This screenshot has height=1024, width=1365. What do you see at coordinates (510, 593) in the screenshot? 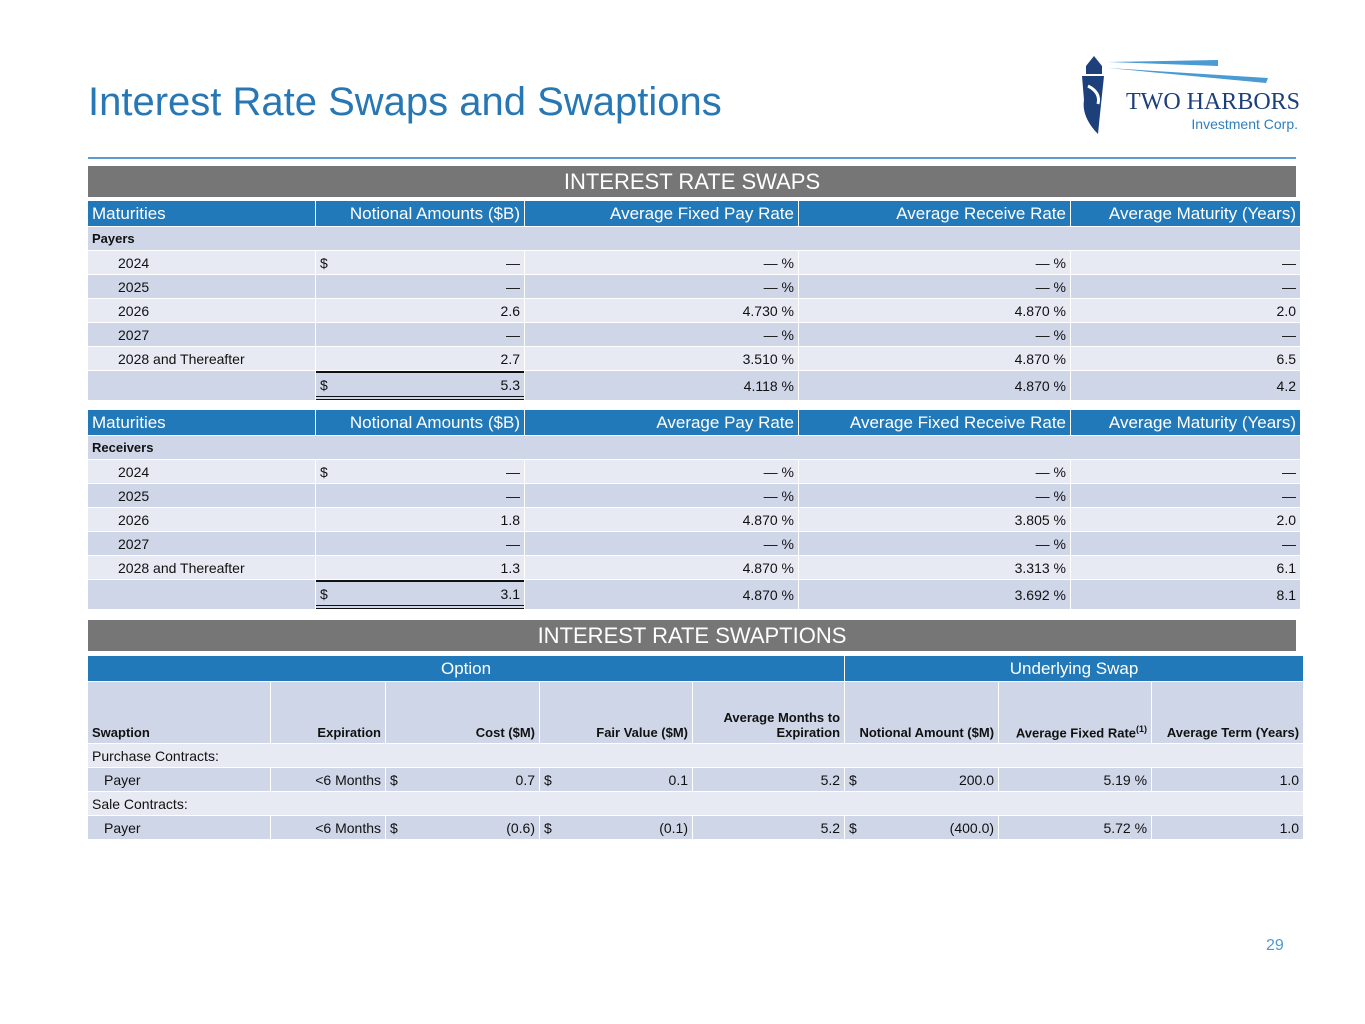
I see `value: 3.1` at bounding box center [510, 593].